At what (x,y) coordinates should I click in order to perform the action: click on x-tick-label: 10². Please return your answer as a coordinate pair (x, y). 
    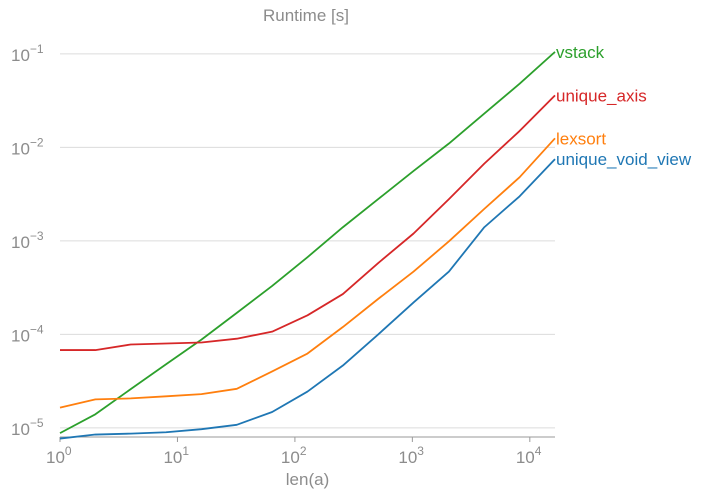
    Looking at the image, I should click on (294, 455).